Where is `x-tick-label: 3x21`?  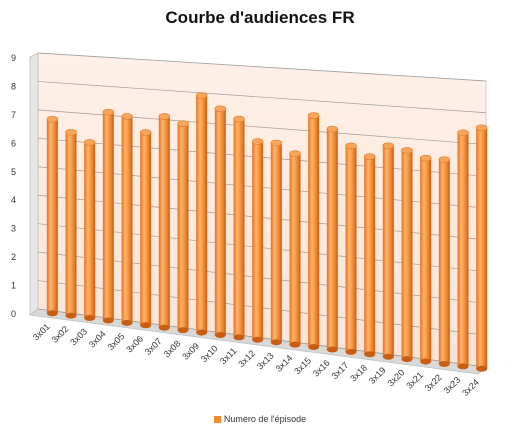
x-tick-label: 3x21 is located at coordinates (414, 380).